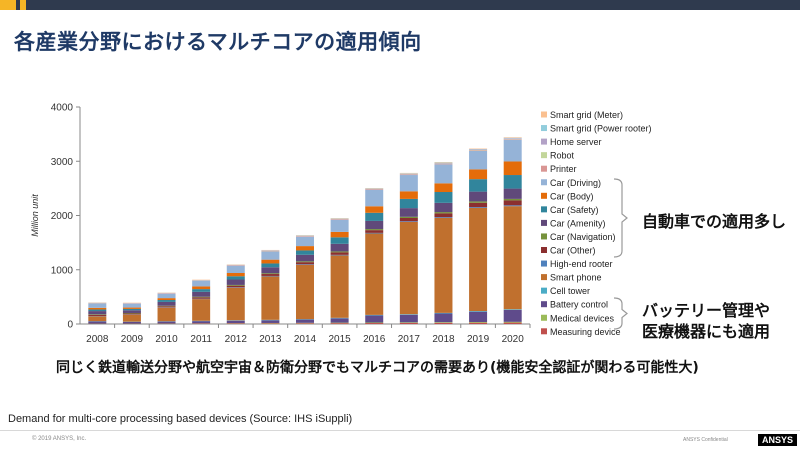  Describe the element at coordinates (443, 339) in the screenshot. I see `x-tick-label: 2018` at that location.